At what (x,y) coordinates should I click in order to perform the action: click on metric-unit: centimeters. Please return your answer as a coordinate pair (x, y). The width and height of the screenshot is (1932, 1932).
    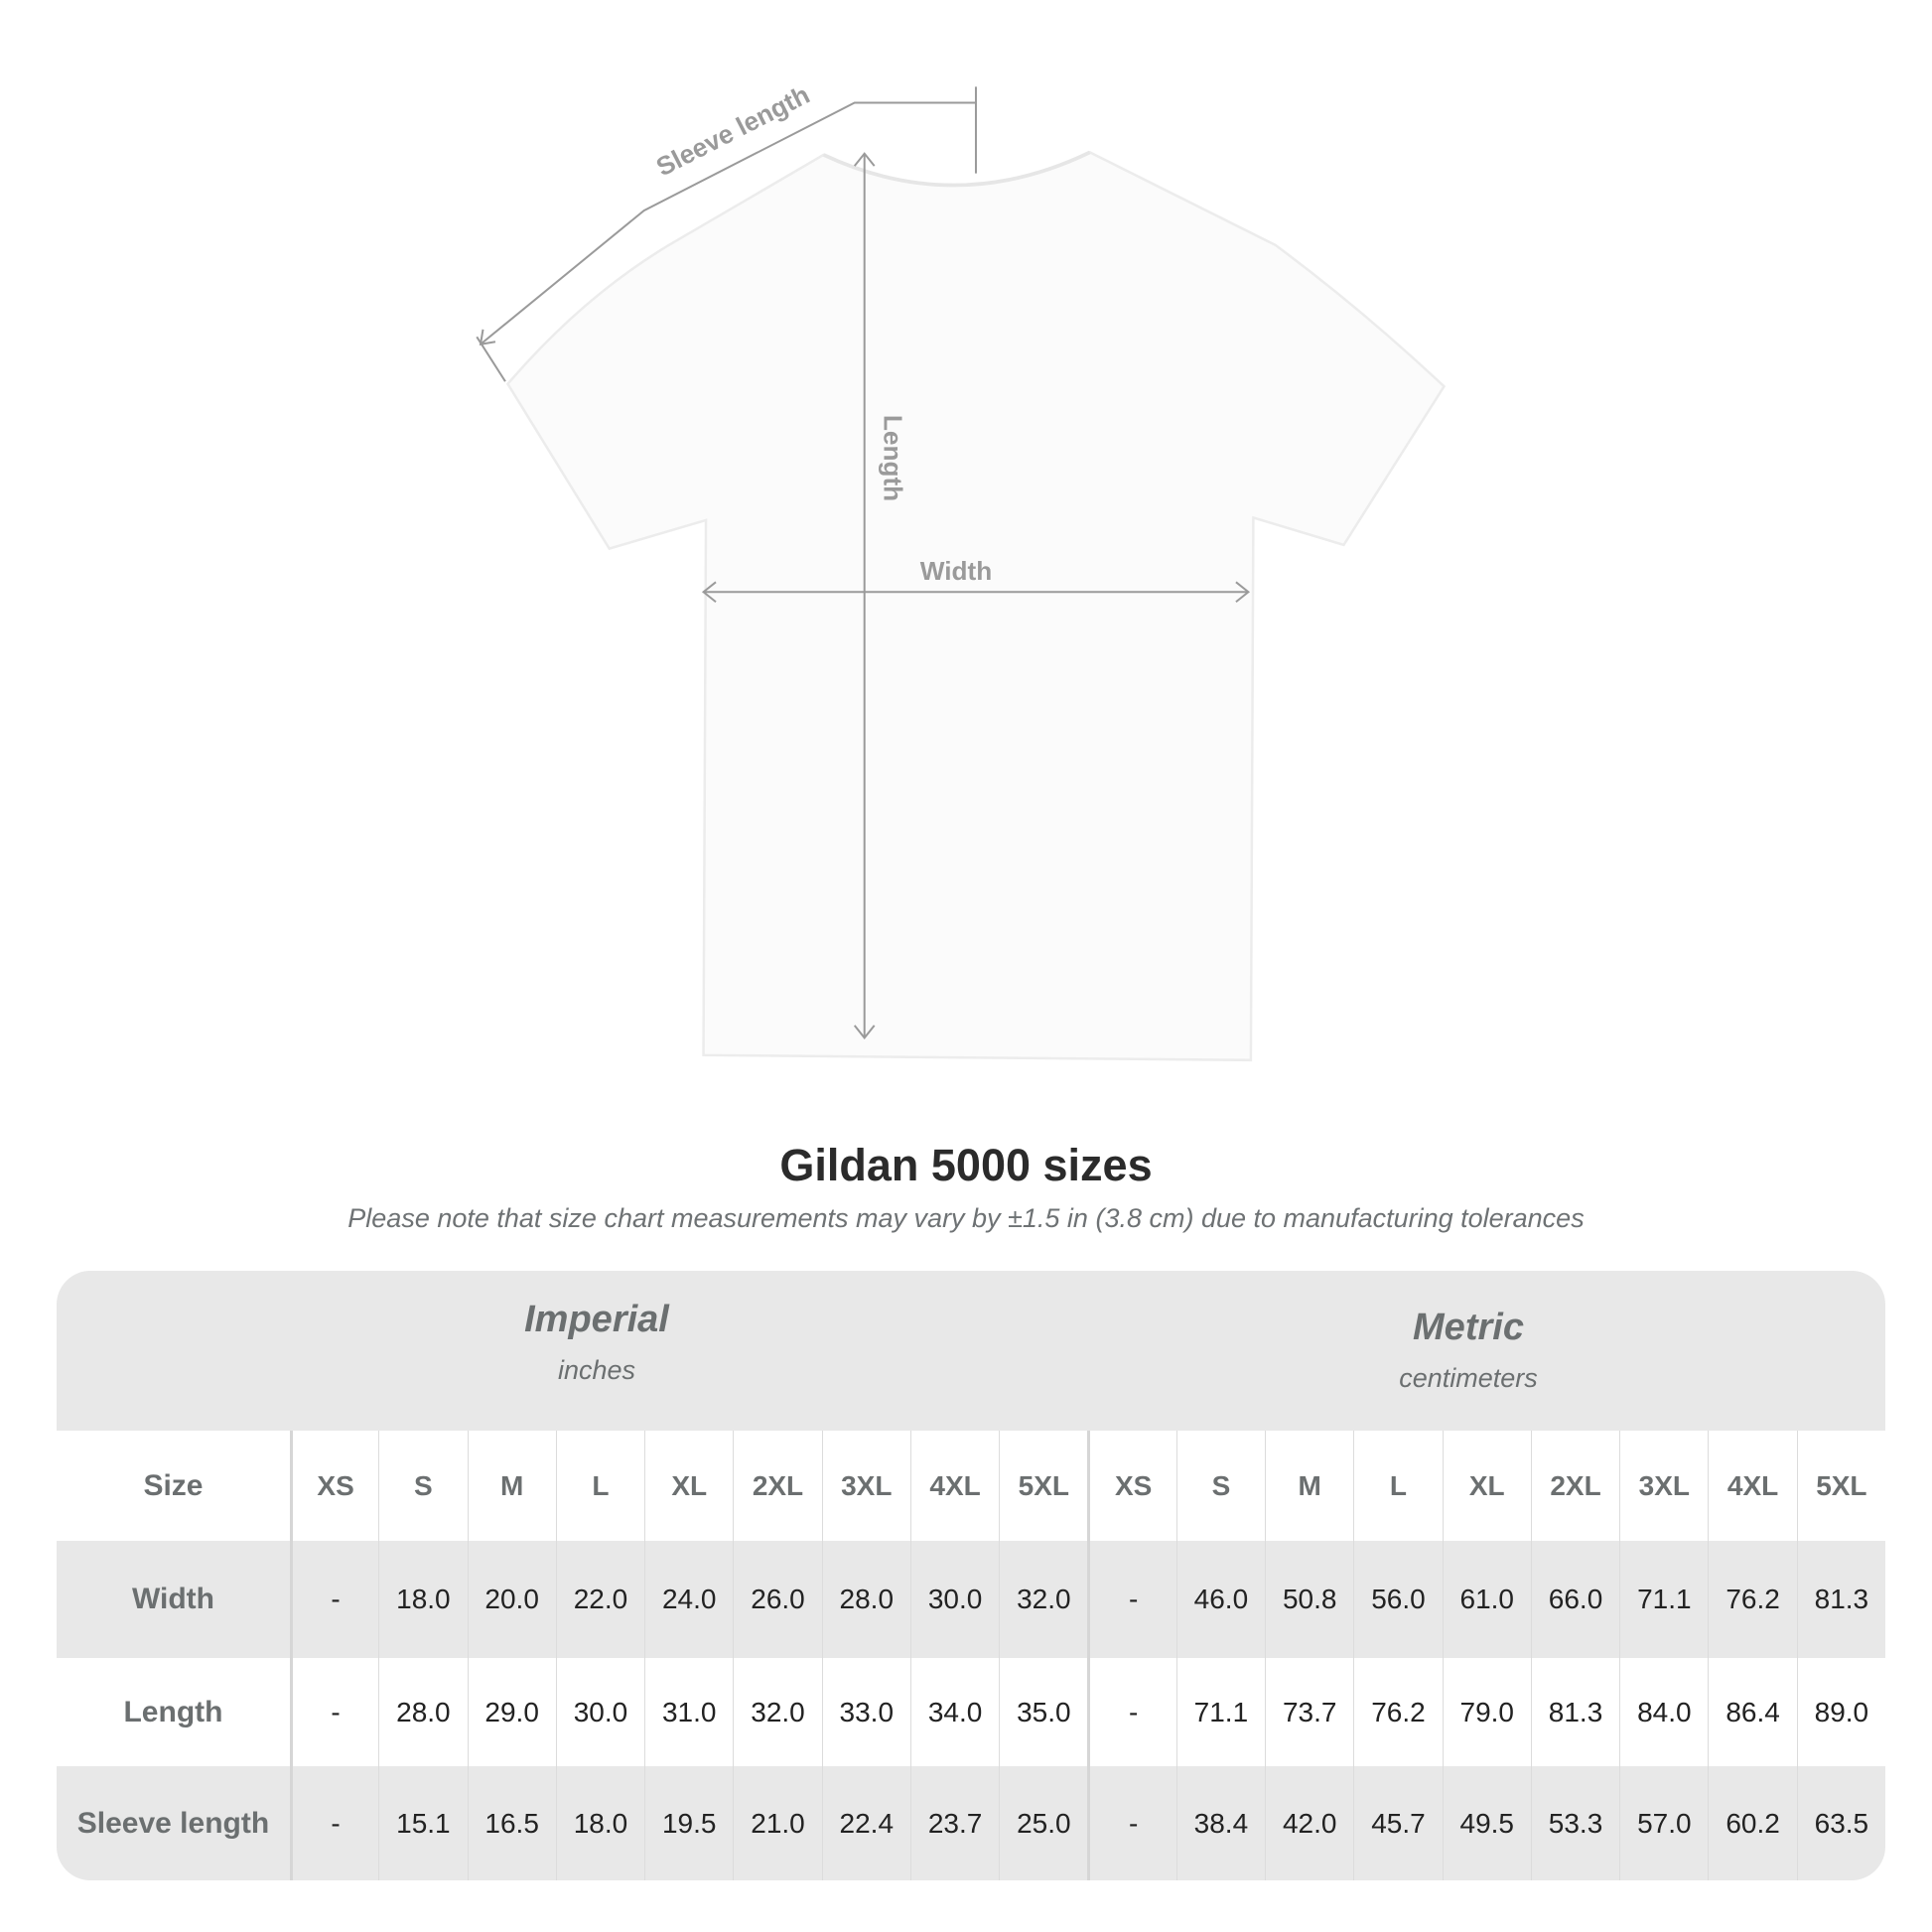
    Looking at the image, I should click on (1469, 1378).